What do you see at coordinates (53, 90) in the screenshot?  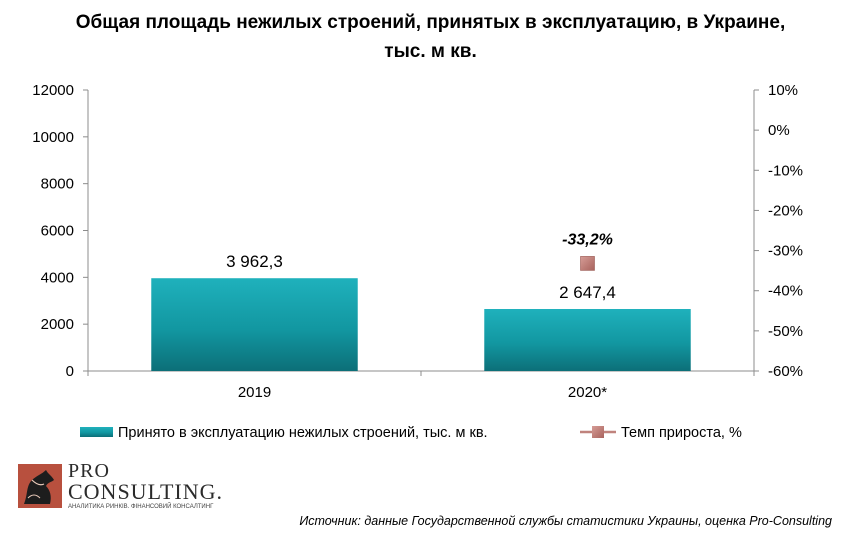 I see `y-left-tick-label: 12000` at bounding box center [53, 90].